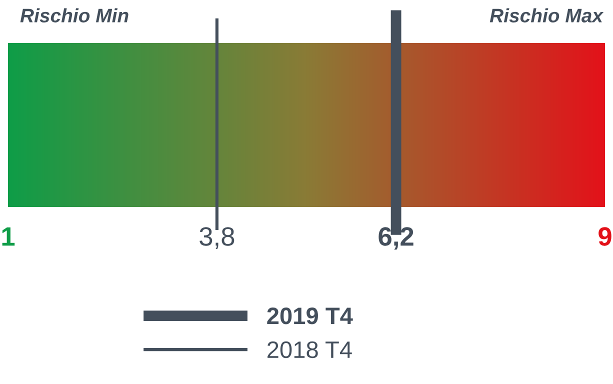 This screenshot has width=613, height=384. What do you see at coordinates (8, 236) in the screenshot?
I see `x-tick-label: 1` at bounding box center [8, 236].